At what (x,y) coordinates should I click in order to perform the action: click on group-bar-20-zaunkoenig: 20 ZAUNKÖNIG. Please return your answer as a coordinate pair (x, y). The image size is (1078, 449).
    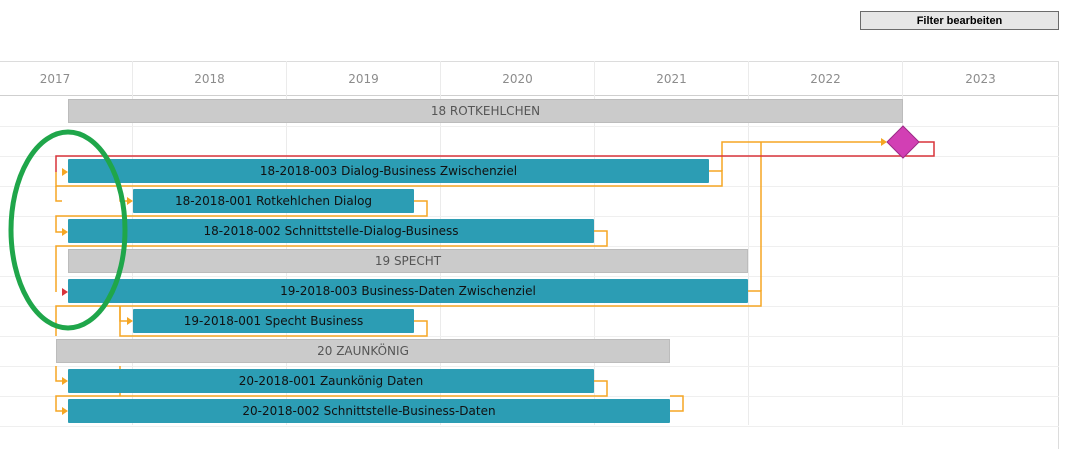
    Looking at the image, I should click on (363, 351).